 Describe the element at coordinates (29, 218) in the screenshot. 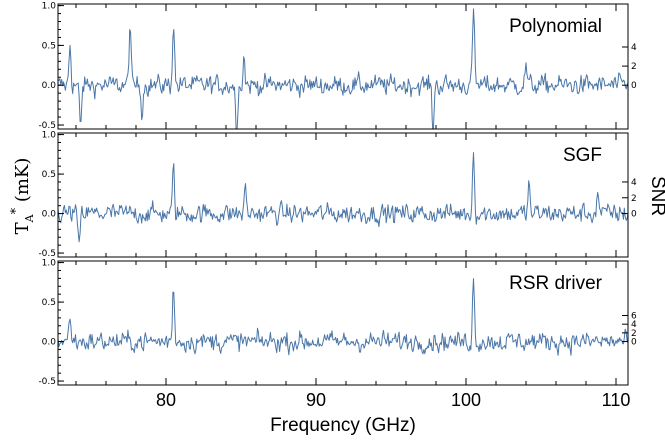

I see `y-axis-title-sub: A` at that location.